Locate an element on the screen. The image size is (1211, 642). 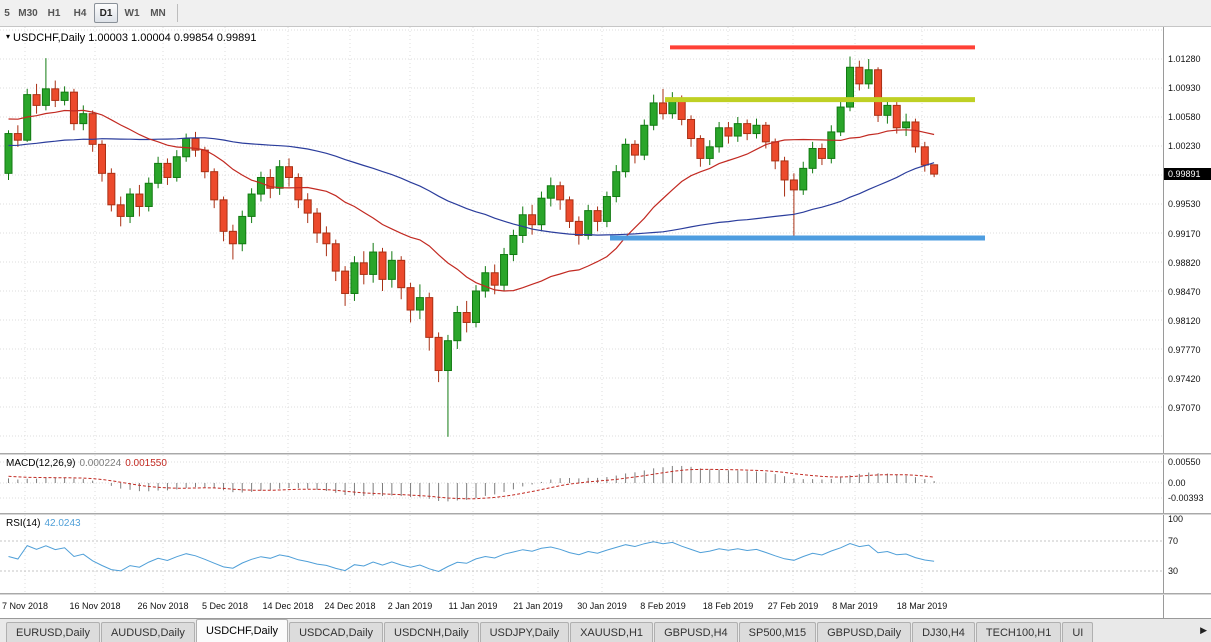
current-price-badge: 0.99891 is located at coordinates (1187, 174).